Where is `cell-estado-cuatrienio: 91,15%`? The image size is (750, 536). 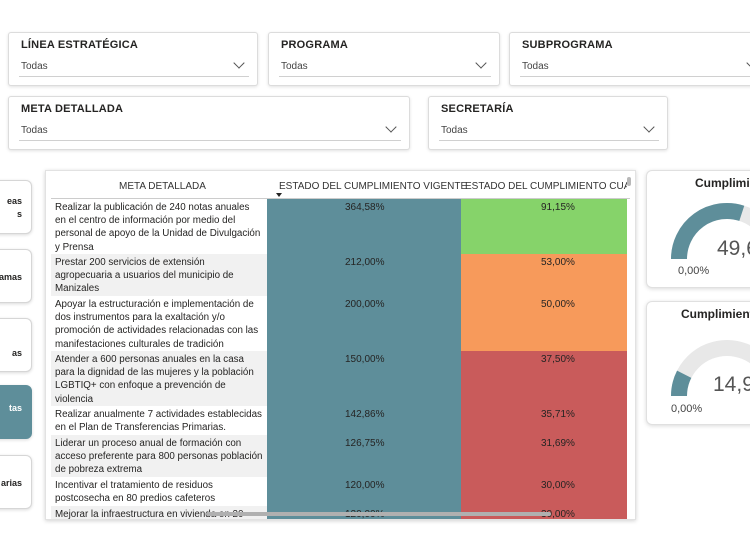 cell-estado-cuatrienio: 91,15% is located at coordinates (544, 226).